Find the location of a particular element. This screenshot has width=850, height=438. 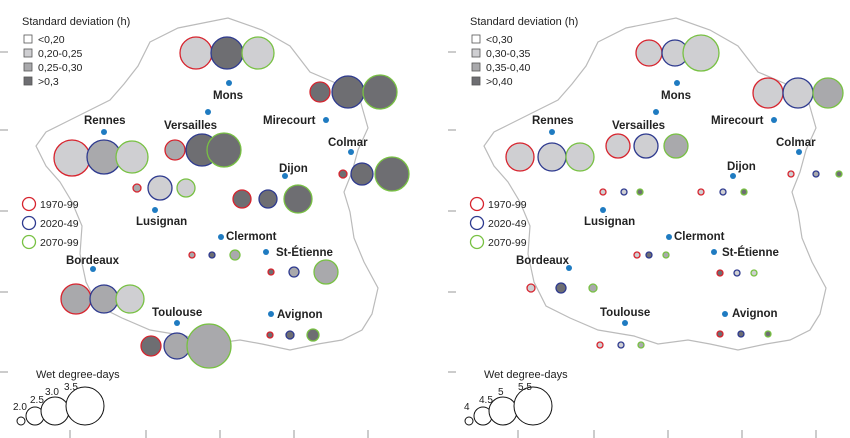

city-label: Mirecourt is located at coordinates (289, 121).